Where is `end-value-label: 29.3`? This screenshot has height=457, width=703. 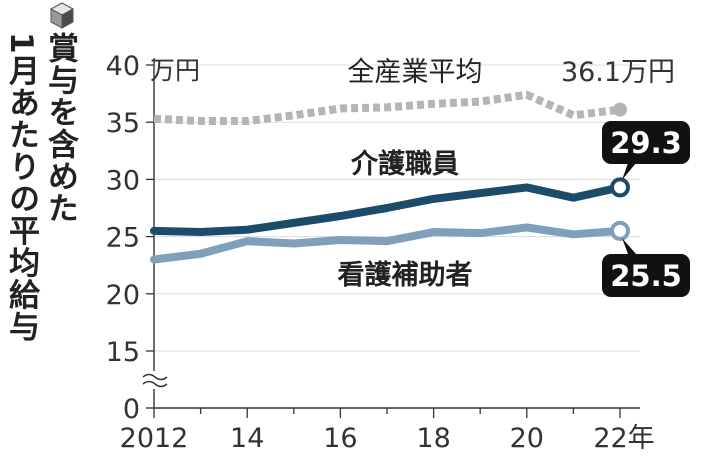
end-value-label: 29.3 is located at coordinates (646, 143).